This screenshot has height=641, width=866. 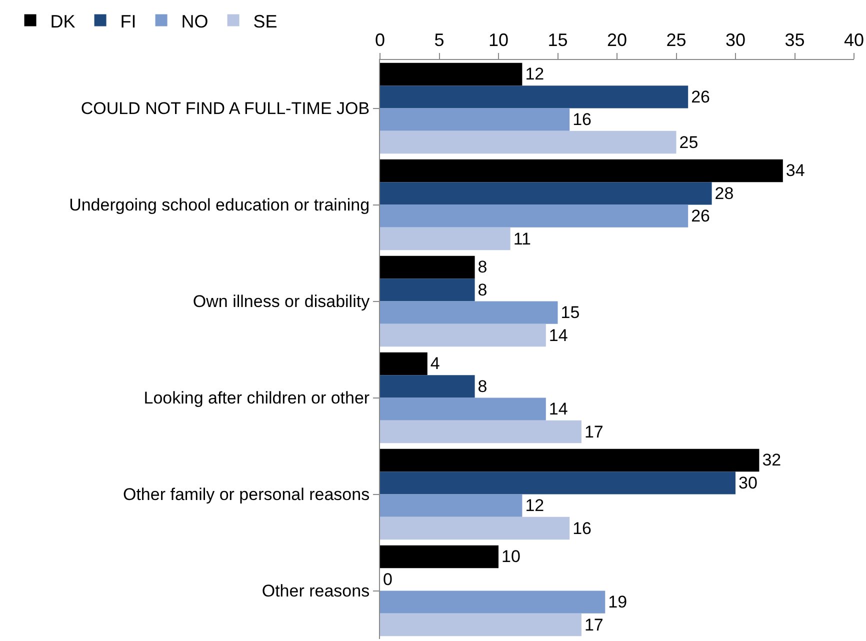 What do you see at coordinates (511, 556) in the screenshot?
I see `data-label: 10` at bounding box center [511, 556].